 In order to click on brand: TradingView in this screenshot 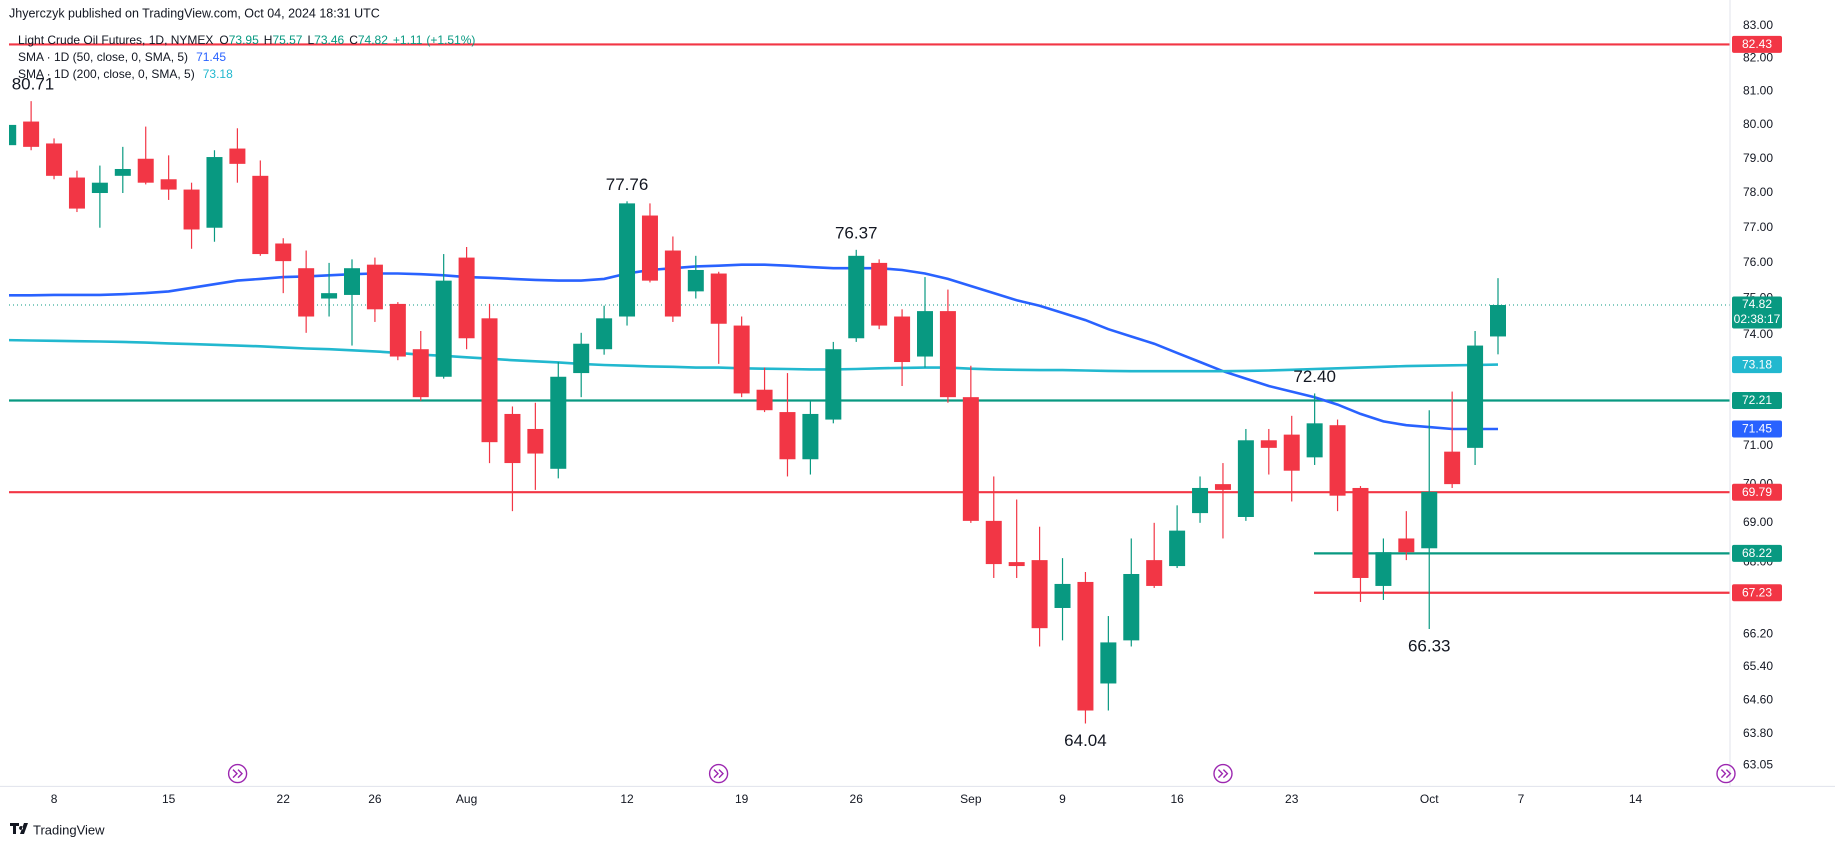, I will do `click(69, 829)`.